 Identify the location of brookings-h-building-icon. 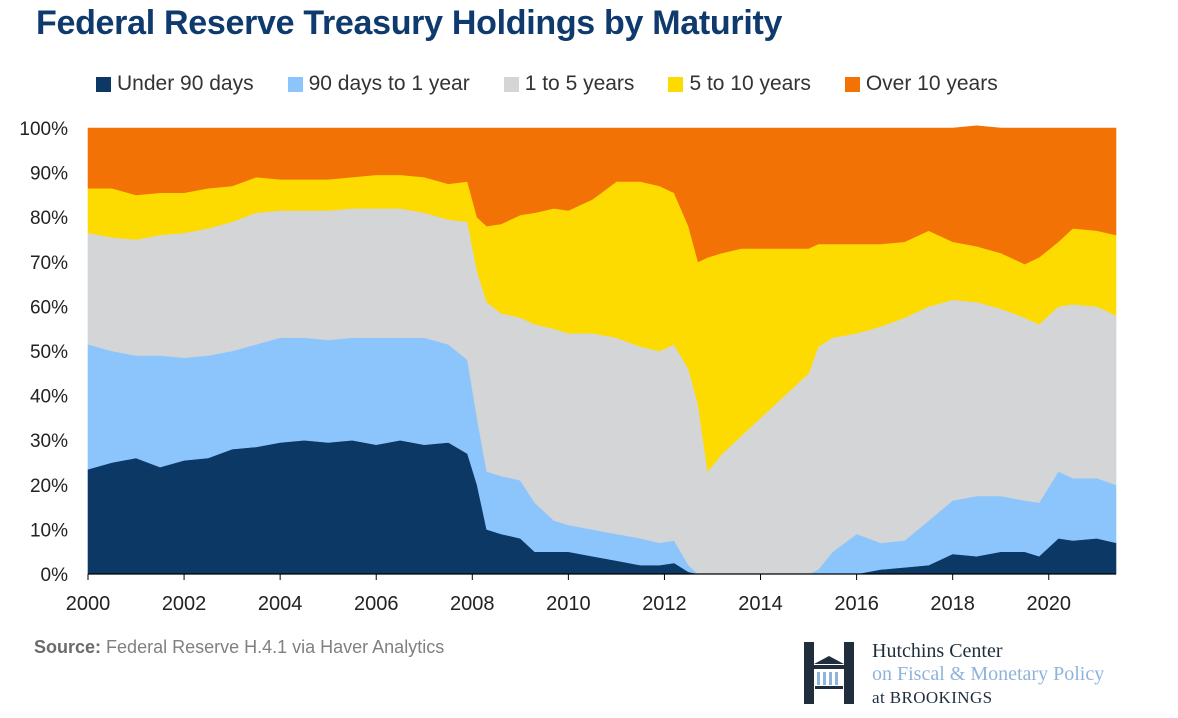
(829, 673).